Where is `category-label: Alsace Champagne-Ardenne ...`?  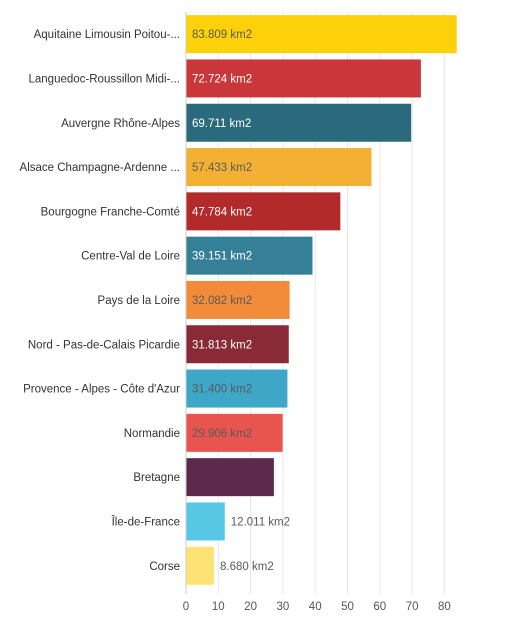
category-label: Alsace Champagne-Ardenne ... is located at coordinates (100, 168).